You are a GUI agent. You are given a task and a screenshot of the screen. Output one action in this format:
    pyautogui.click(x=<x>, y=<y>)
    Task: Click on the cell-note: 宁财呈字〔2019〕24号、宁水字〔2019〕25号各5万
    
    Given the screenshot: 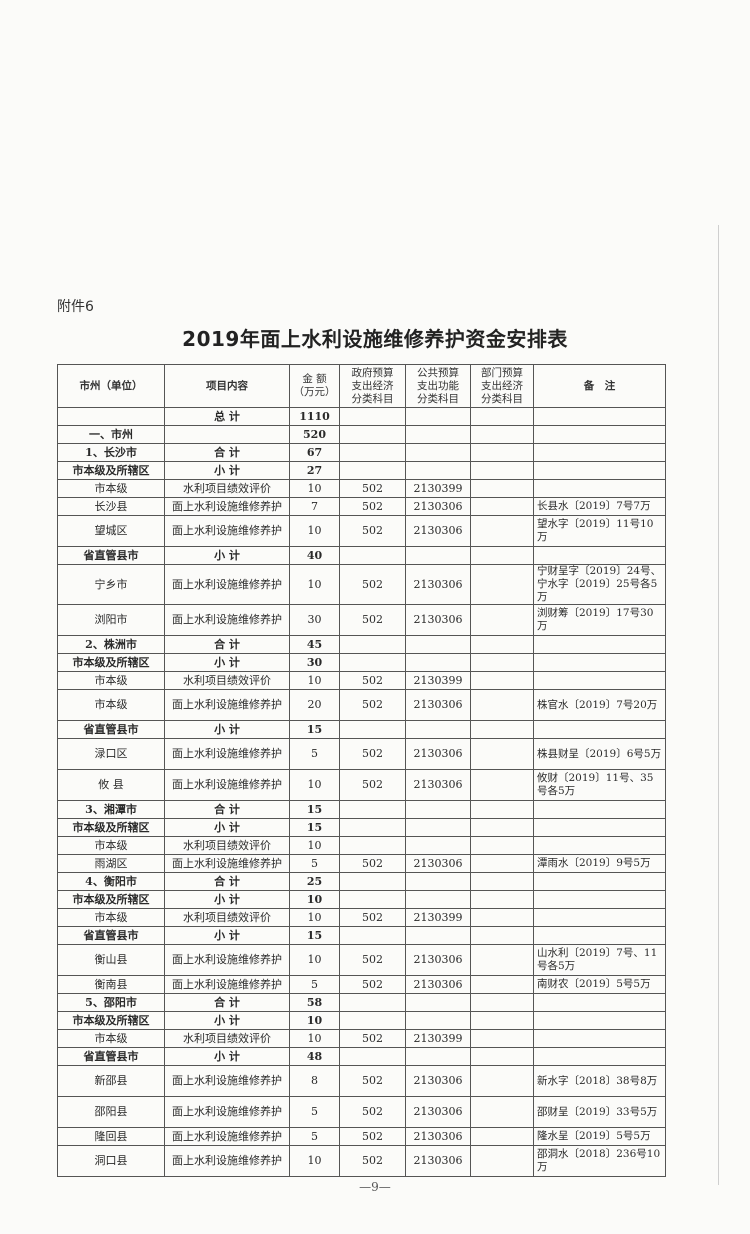 What is the action you would take?
    pyautogui.click(x=599, y=584)
    